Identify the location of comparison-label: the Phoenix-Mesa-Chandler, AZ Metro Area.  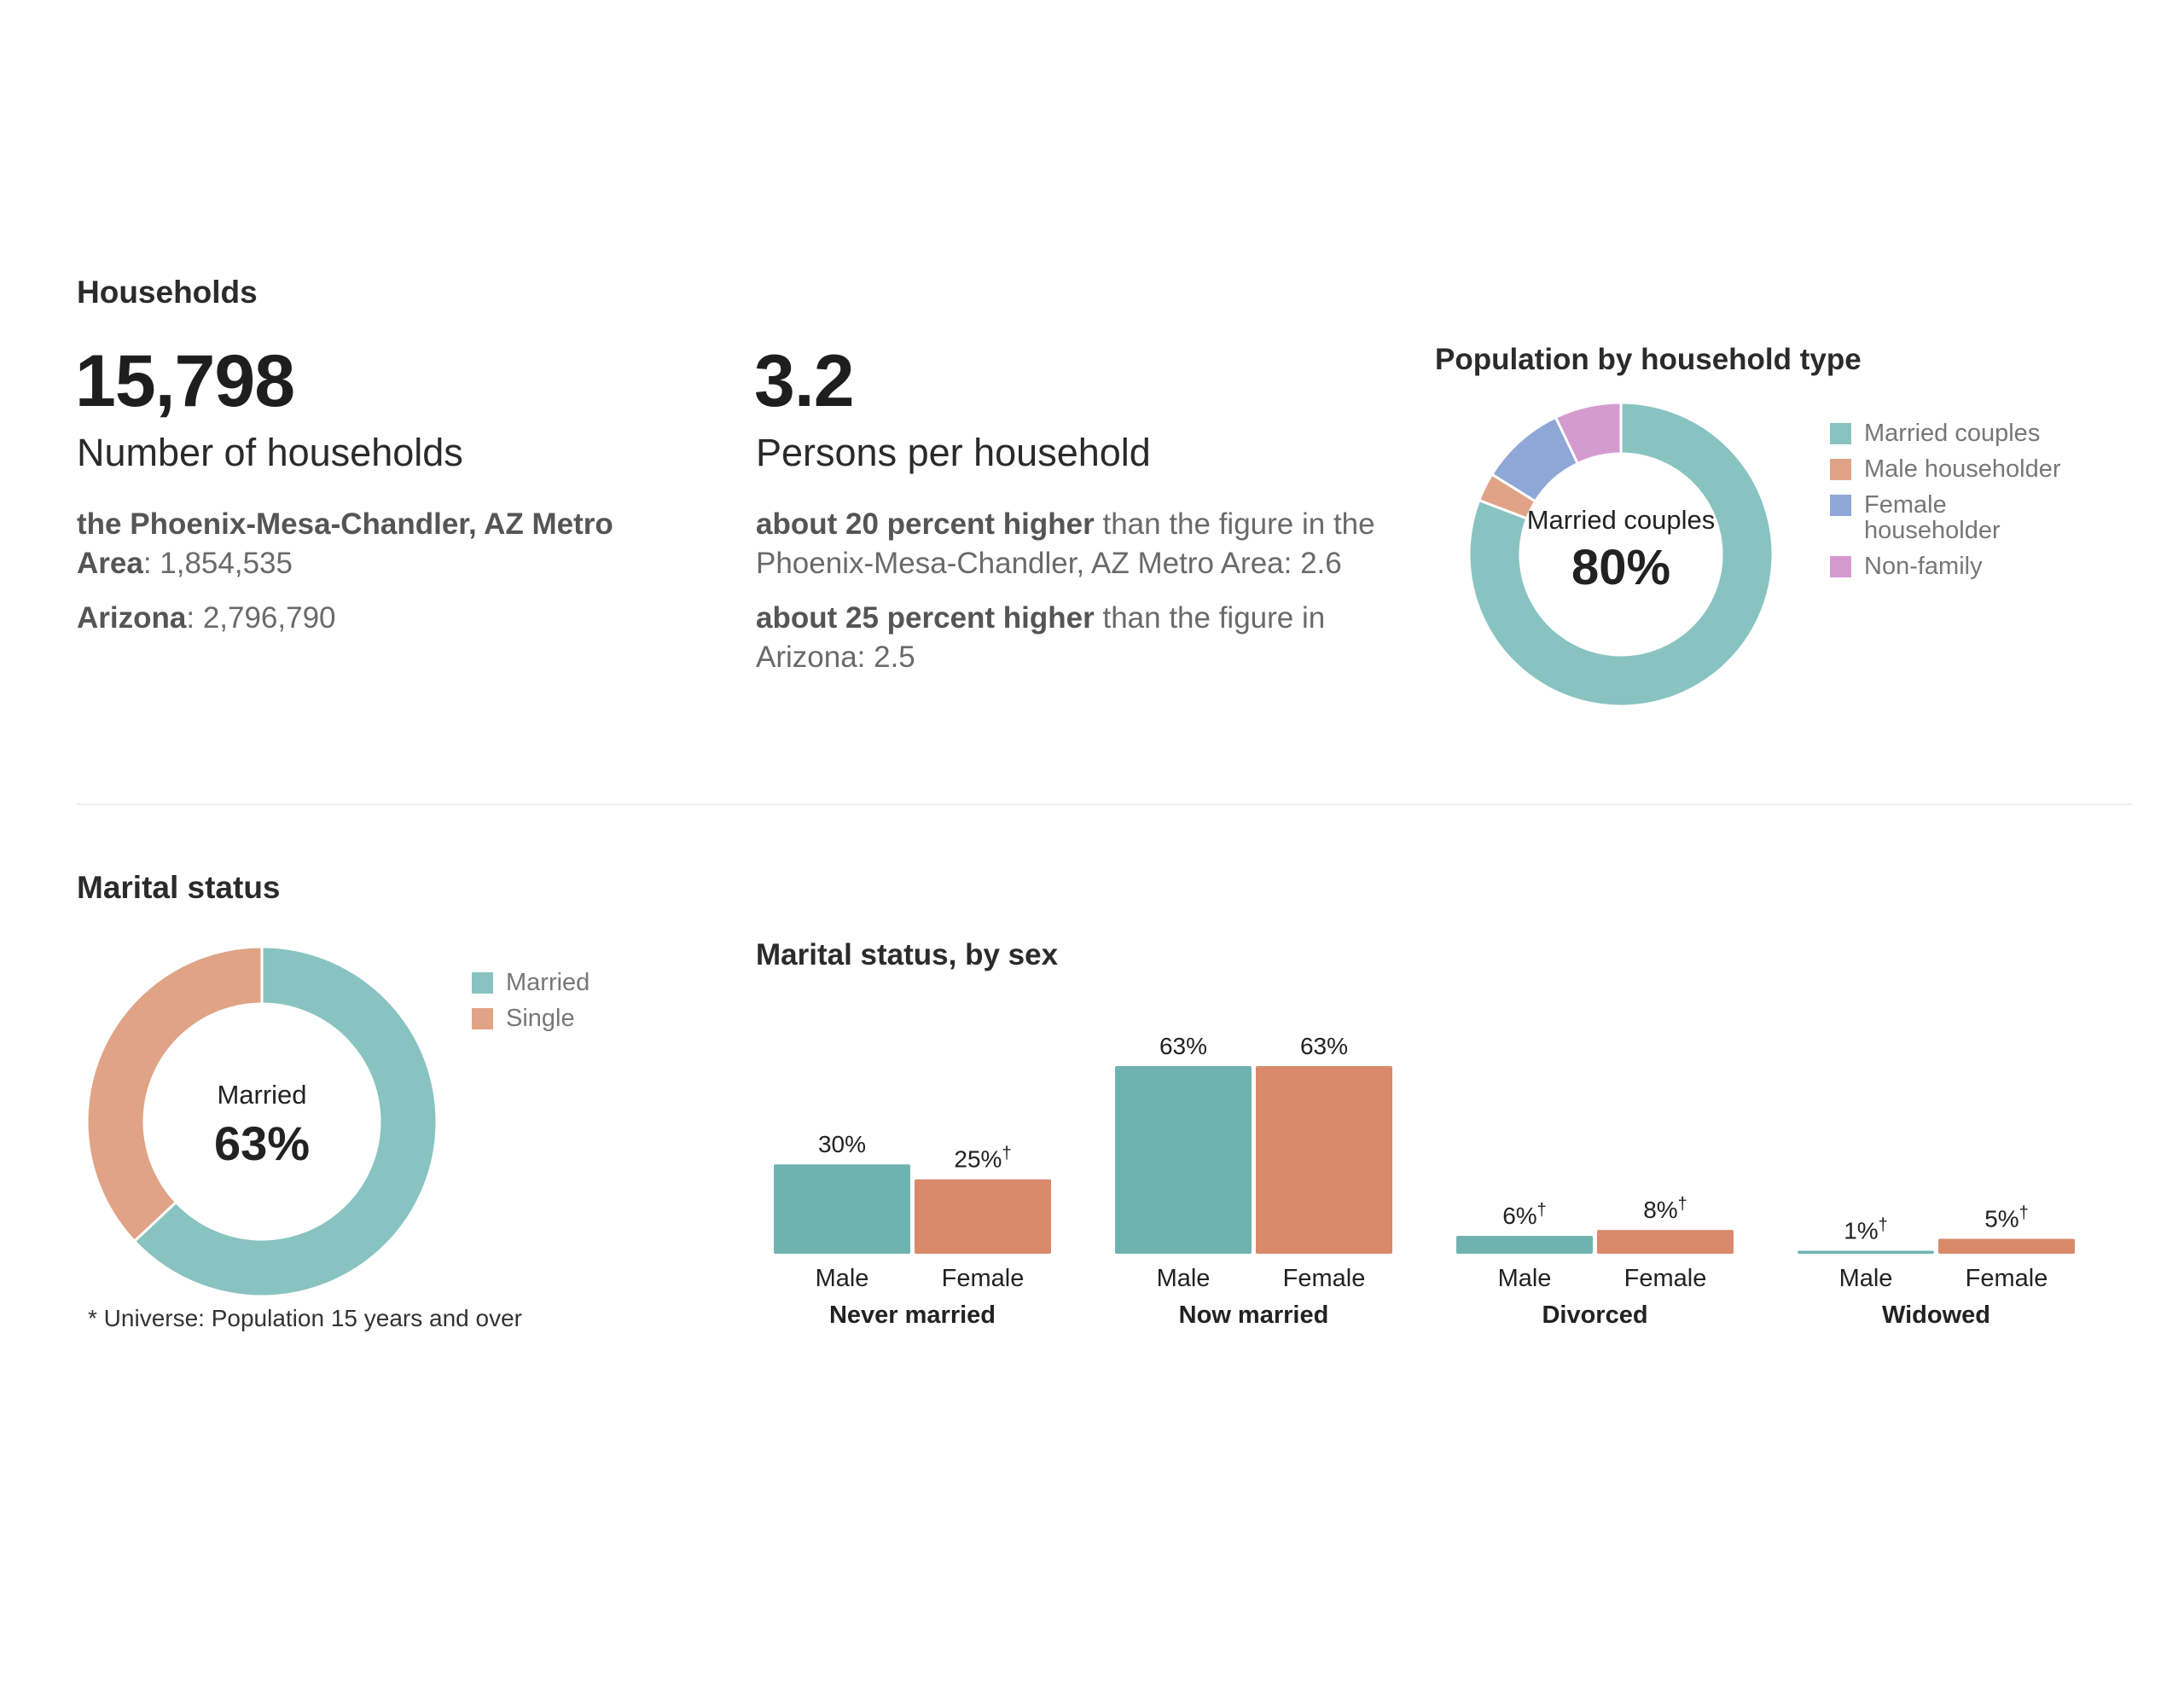
(345, 544).